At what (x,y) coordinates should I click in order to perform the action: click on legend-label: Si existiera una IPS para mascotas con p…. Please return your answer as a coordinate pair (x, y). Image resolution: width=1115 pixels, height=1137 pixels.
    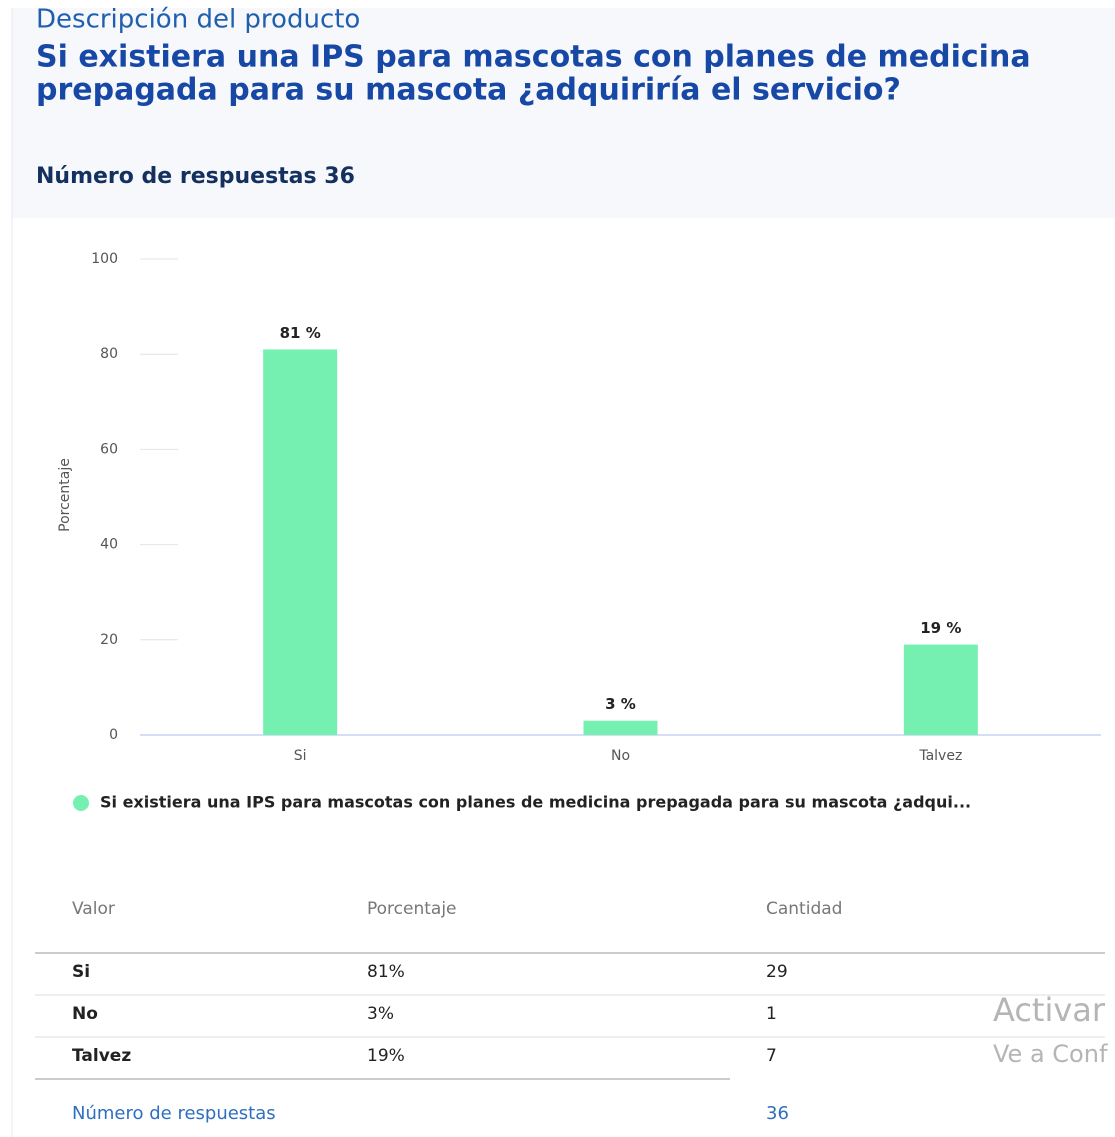
    Looking at the image, I should click on (535, 802).